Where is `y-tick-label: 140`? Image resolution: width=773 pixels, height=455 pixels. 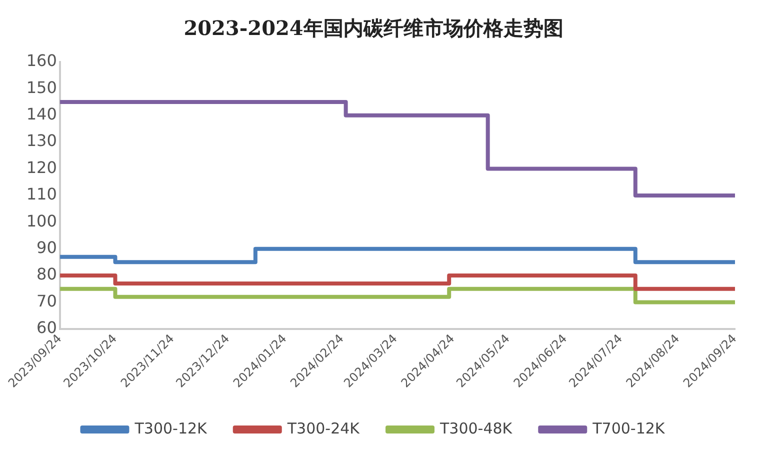 y-tick-label: 140 is located at coordinates (41, 114).